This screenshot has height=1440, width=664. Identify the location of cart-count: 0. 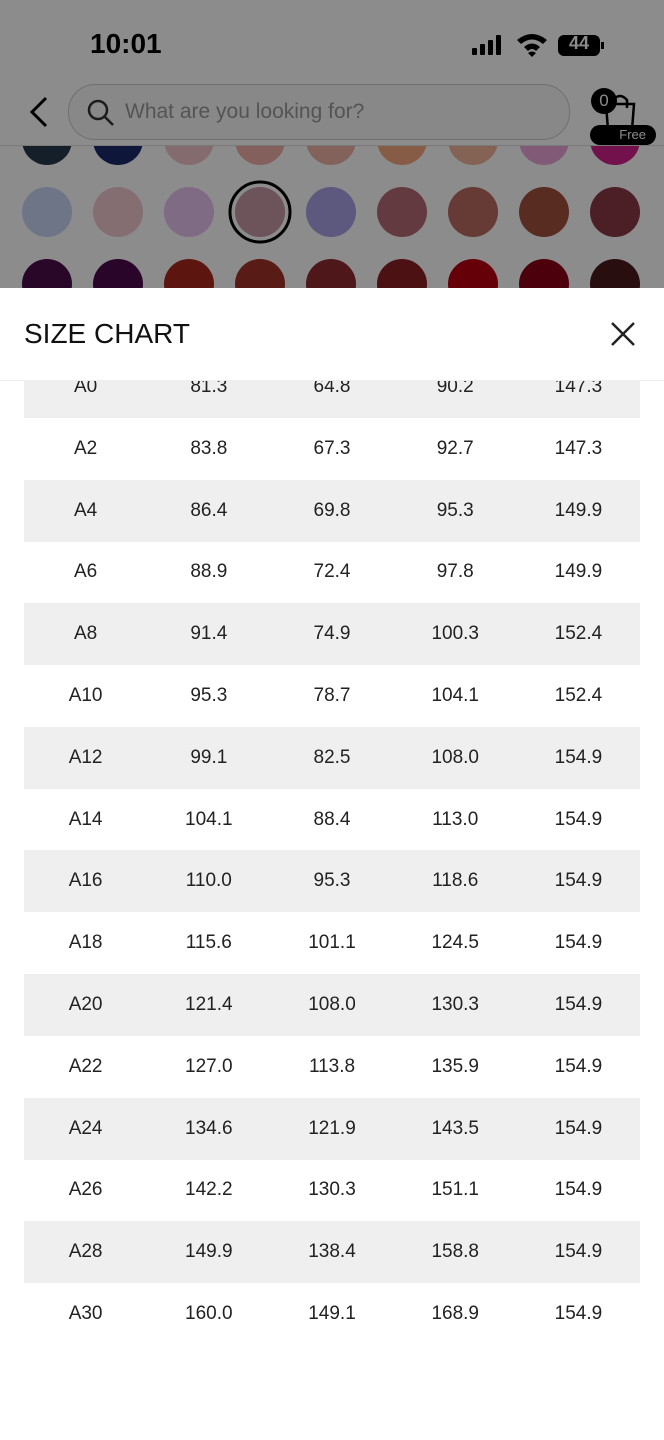
(604, 101).